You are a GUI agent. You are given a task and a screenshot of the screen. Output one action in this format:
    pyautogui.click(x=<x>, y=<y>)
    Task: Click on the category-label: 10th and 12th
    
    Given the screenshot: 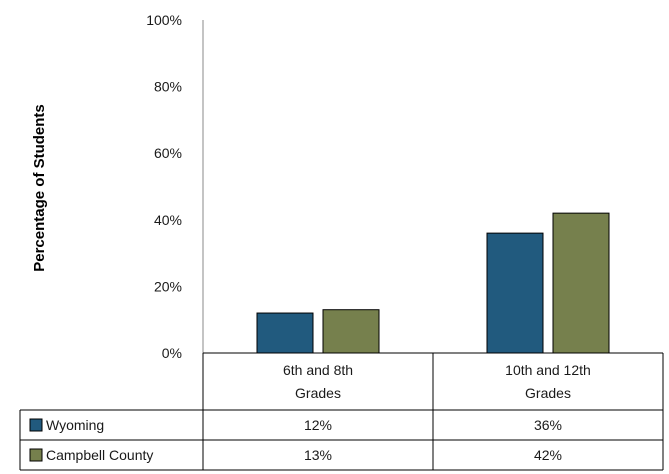 What is the action you would take?
    pyautogui.click(x=548, y=370)
    